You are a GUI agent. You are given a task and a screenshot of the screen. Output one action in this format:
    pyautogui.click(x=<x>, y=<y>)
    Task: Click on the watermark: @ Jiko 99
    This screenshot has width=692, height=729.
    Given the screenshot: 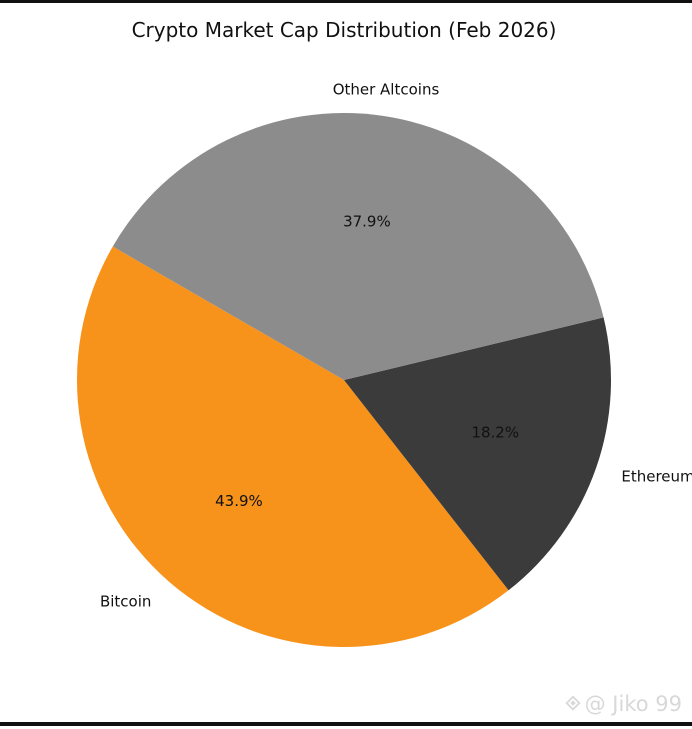 What is the action you would take?
    pyautogui.click(x=623, y=704)
    